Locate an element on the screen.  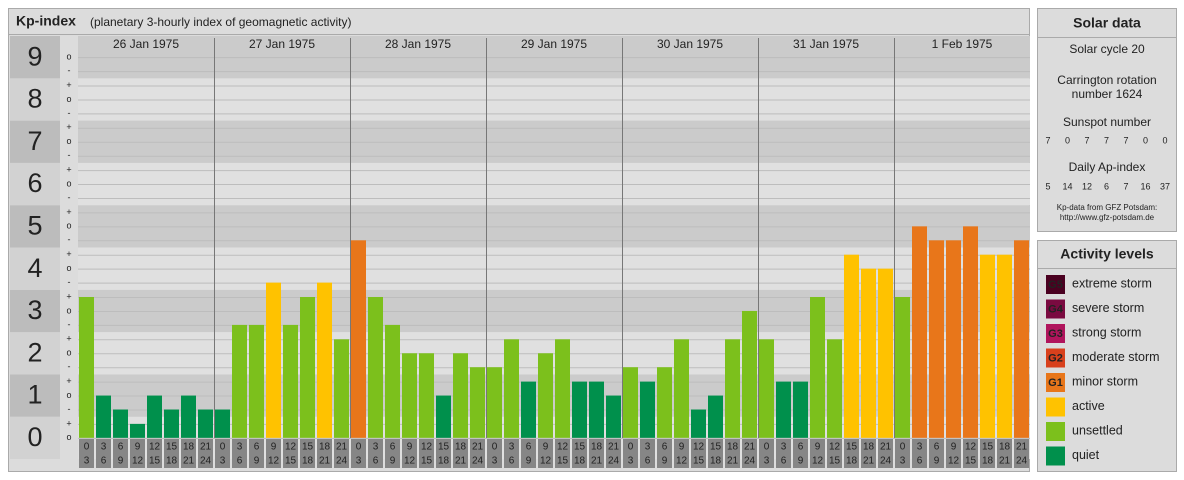
hour-end: 3 is located at coordinates (903, 461).